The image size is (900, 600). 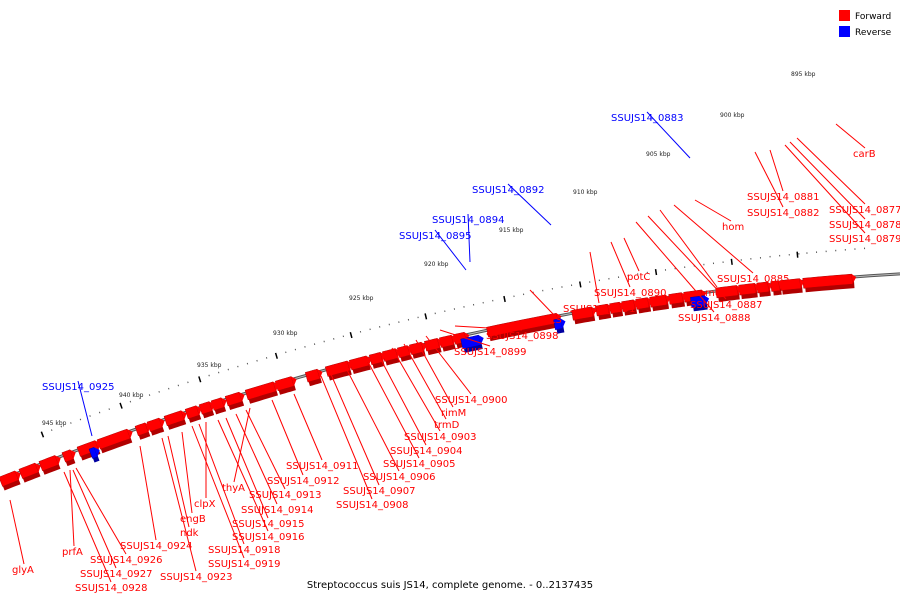 I want to click on gene-label-engb: engB, so click(x=193, y=478).